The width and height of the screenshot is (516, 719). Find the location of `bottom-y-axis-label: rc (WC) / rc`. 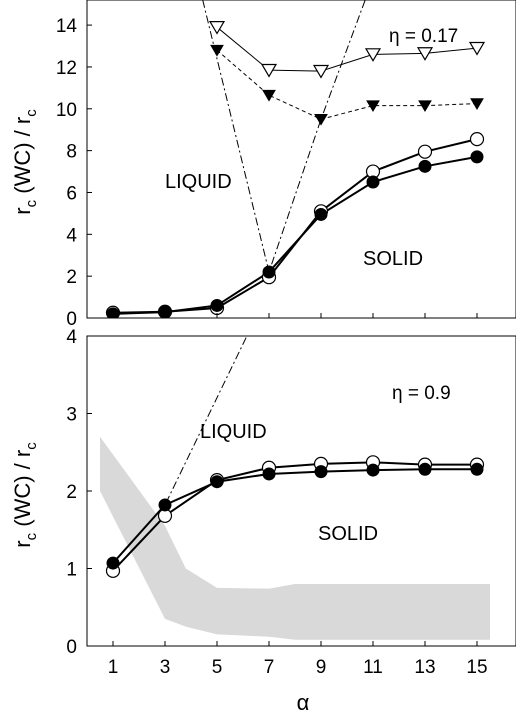

bottom-y-axis-label: rc (WC) / rc is located at coordinates (25, 495).